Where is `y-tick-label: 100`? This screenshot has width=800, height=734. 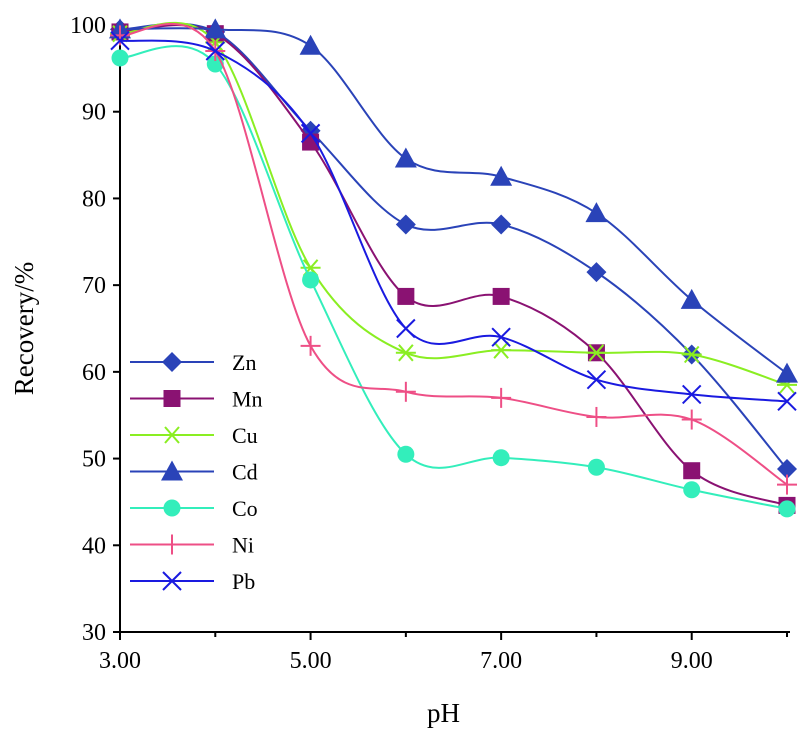
y-tick-label: 100 is located at coordinates (88, 26).